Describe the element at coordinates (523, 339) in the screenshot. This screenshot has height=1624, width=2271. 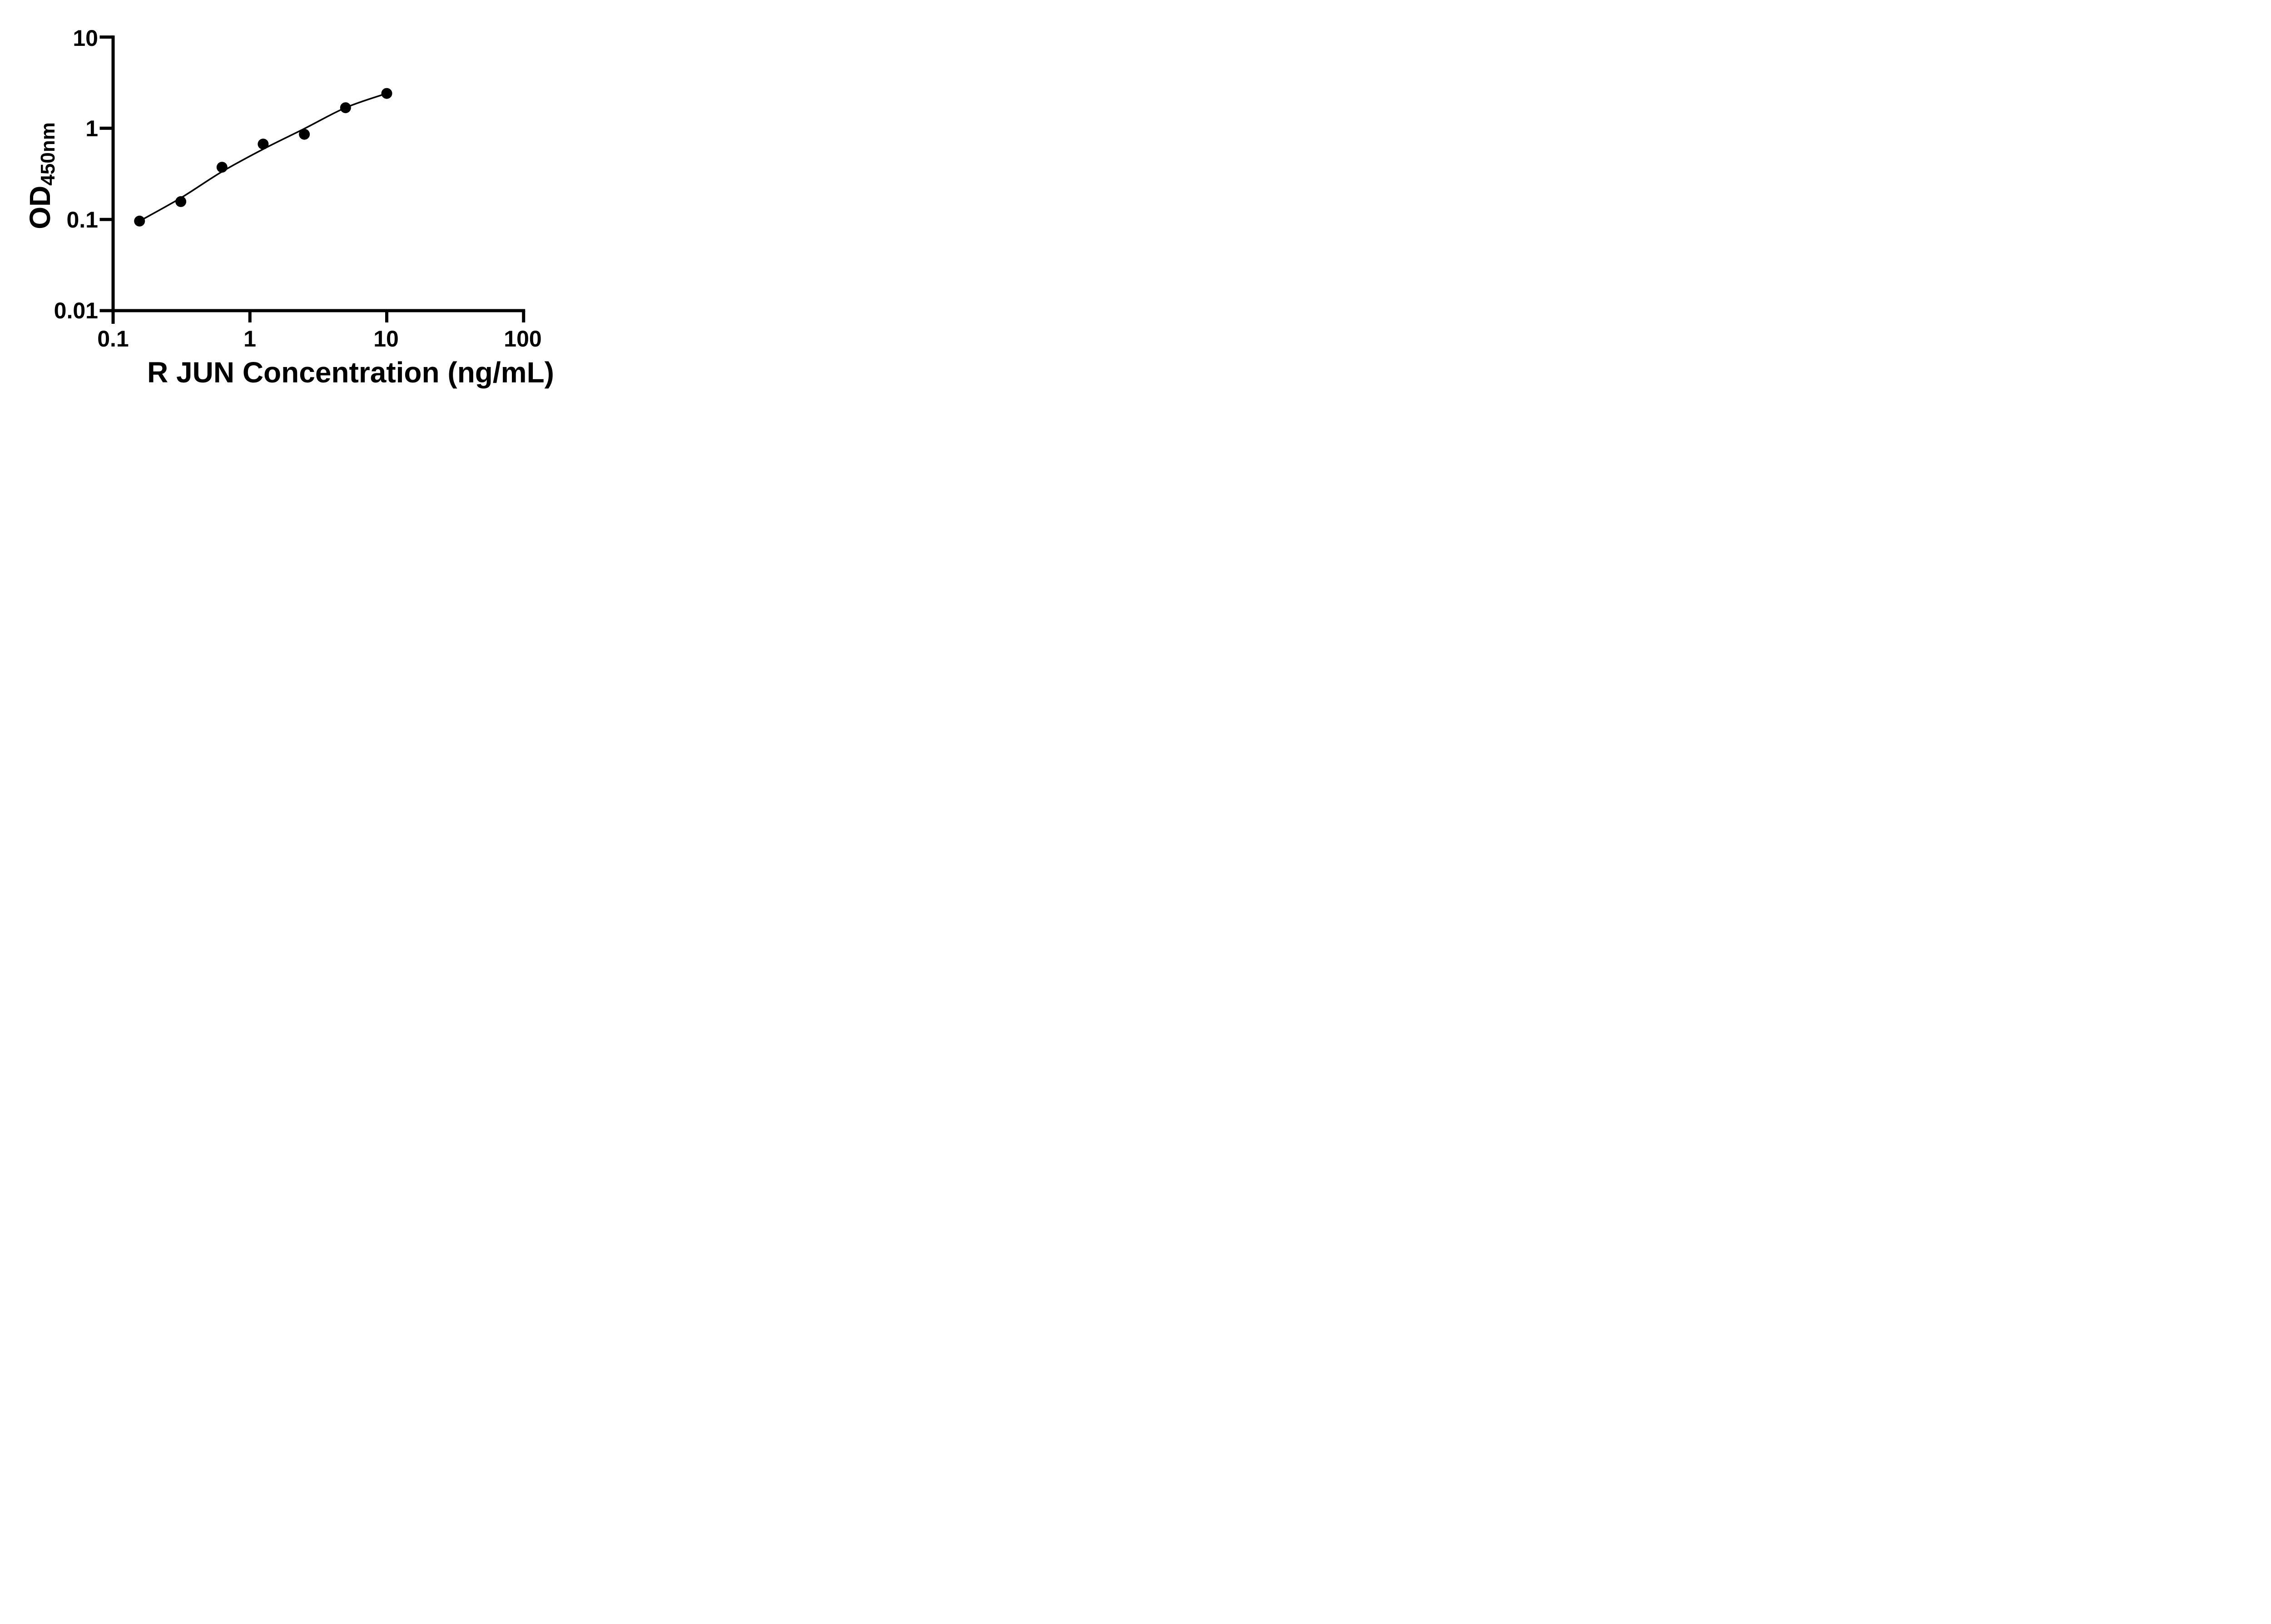
I see `x-tick-label-100: 100` at that location.